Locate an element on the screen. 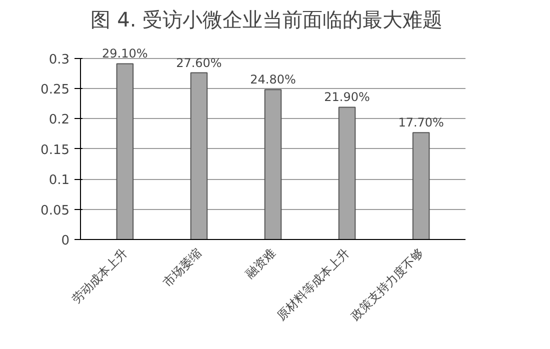 This screenshot has height=349, width=550. data-label: 27.60% is located at coordinates (199, 63).